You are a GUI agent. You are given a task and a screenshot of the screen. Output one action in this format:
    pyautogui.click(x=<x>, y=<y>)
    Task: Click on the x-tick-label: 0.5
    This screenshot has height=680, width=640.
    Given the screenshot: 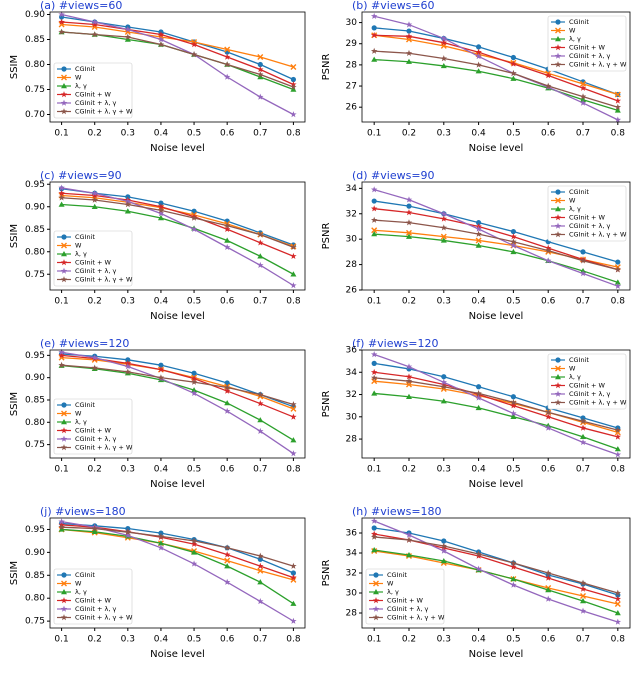 What is the action you would take?
    pyautogui.click(x=513, y=470)
    